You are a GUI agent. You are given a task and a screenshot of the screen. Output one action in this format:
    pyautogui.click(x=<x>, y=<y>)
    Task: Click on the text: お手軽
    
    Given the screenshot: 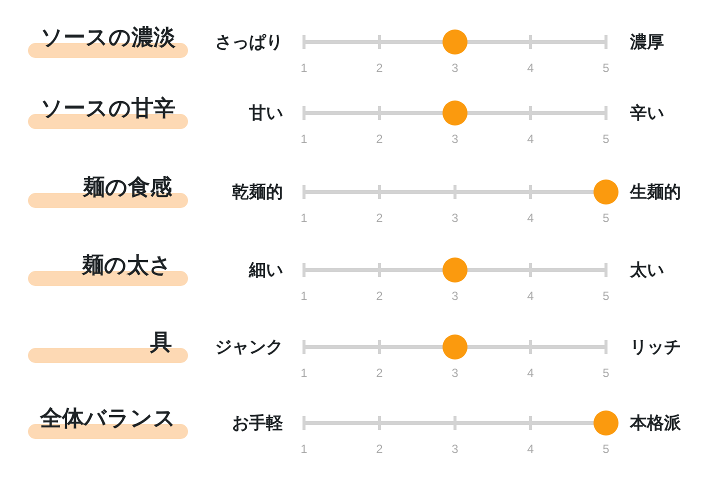 What is the action you would take?
    pyautogui.click(x=258, y=423)
    